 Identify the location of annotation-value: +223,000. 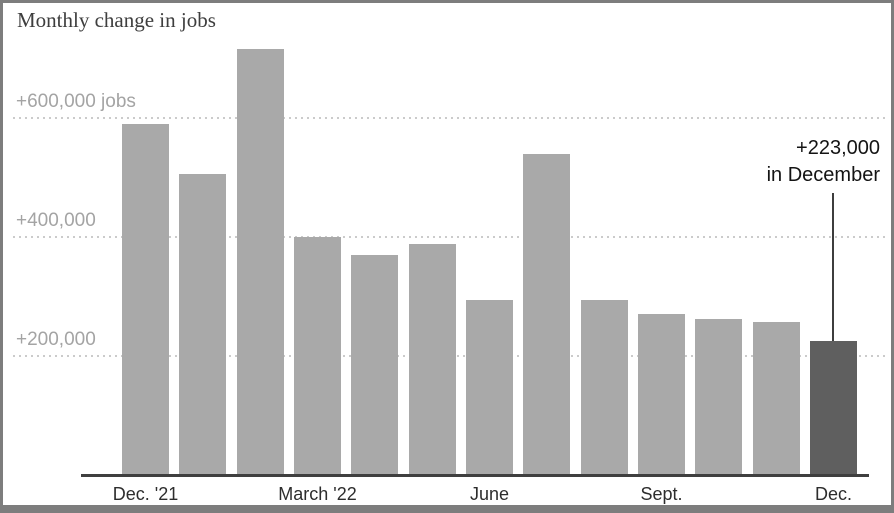
(838, 148).